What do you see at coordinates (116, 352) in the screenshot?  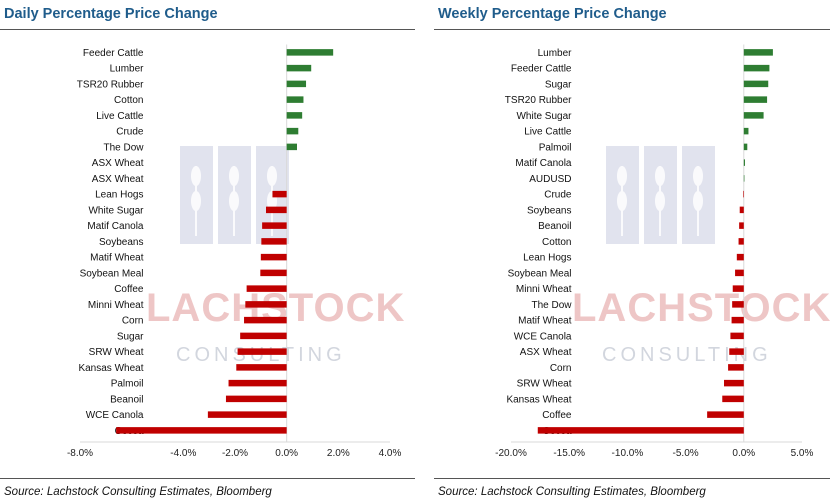 I see `daily-category-label: SRW Wheat` at bounding box center [116, 352].